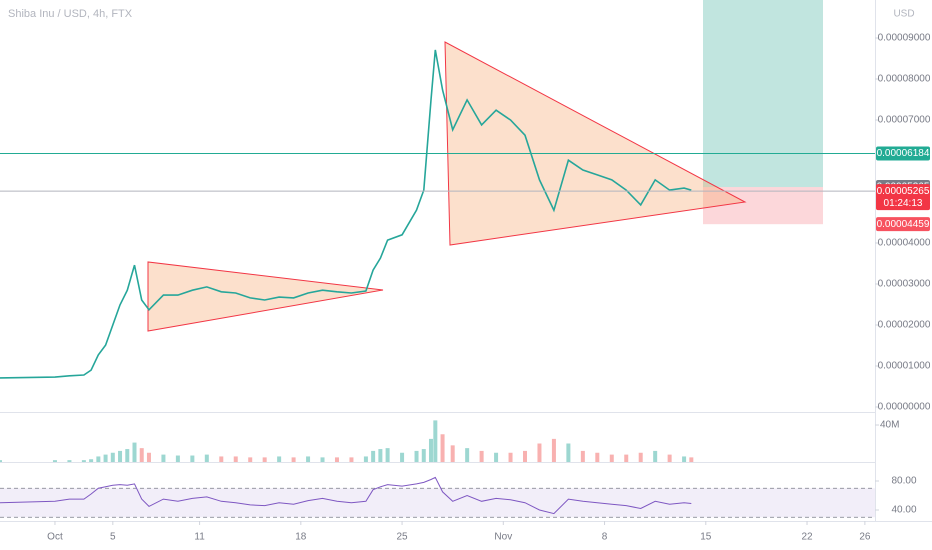  Describe the element at coordinates (807, 537) in the screenshot. I see `x-tick-label: 22` at that location.